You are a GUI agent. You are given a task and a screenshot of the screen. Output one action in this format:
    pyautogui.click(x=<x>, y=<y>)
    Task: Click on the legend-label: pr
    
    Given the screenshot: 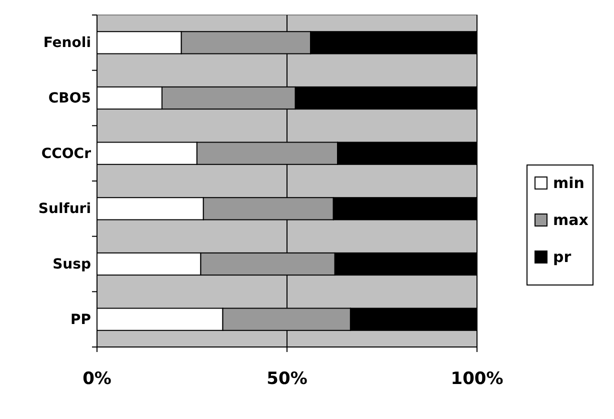 What is the action you would take?
    pyautogui.click(x=562, y=257)
    